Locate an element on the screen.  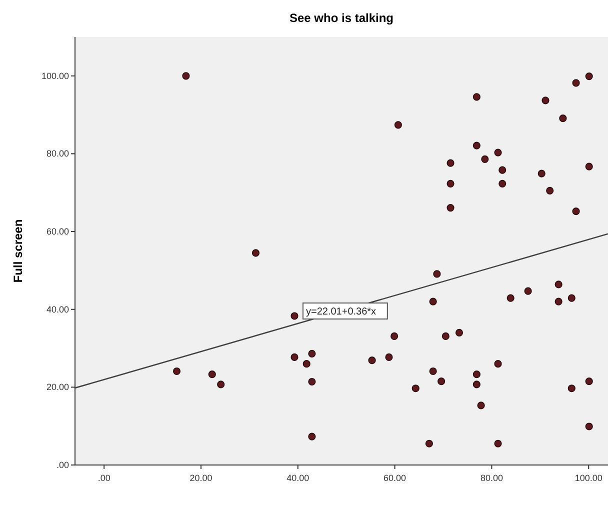
y-tick-label: 100.00 is located at coordinates (55, 75).